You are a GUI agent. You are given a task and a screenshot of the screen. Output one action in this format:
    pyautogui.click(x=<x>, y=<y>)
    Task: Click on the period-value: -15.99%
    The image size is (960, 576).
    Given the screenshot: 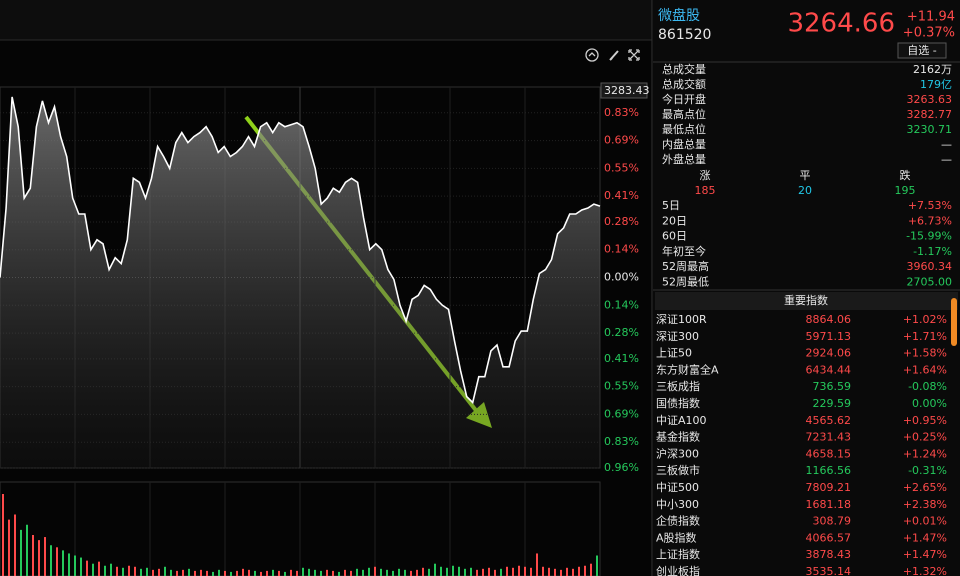 What is the action you would take?
    pyautogui.click(x=929, y=236)
    